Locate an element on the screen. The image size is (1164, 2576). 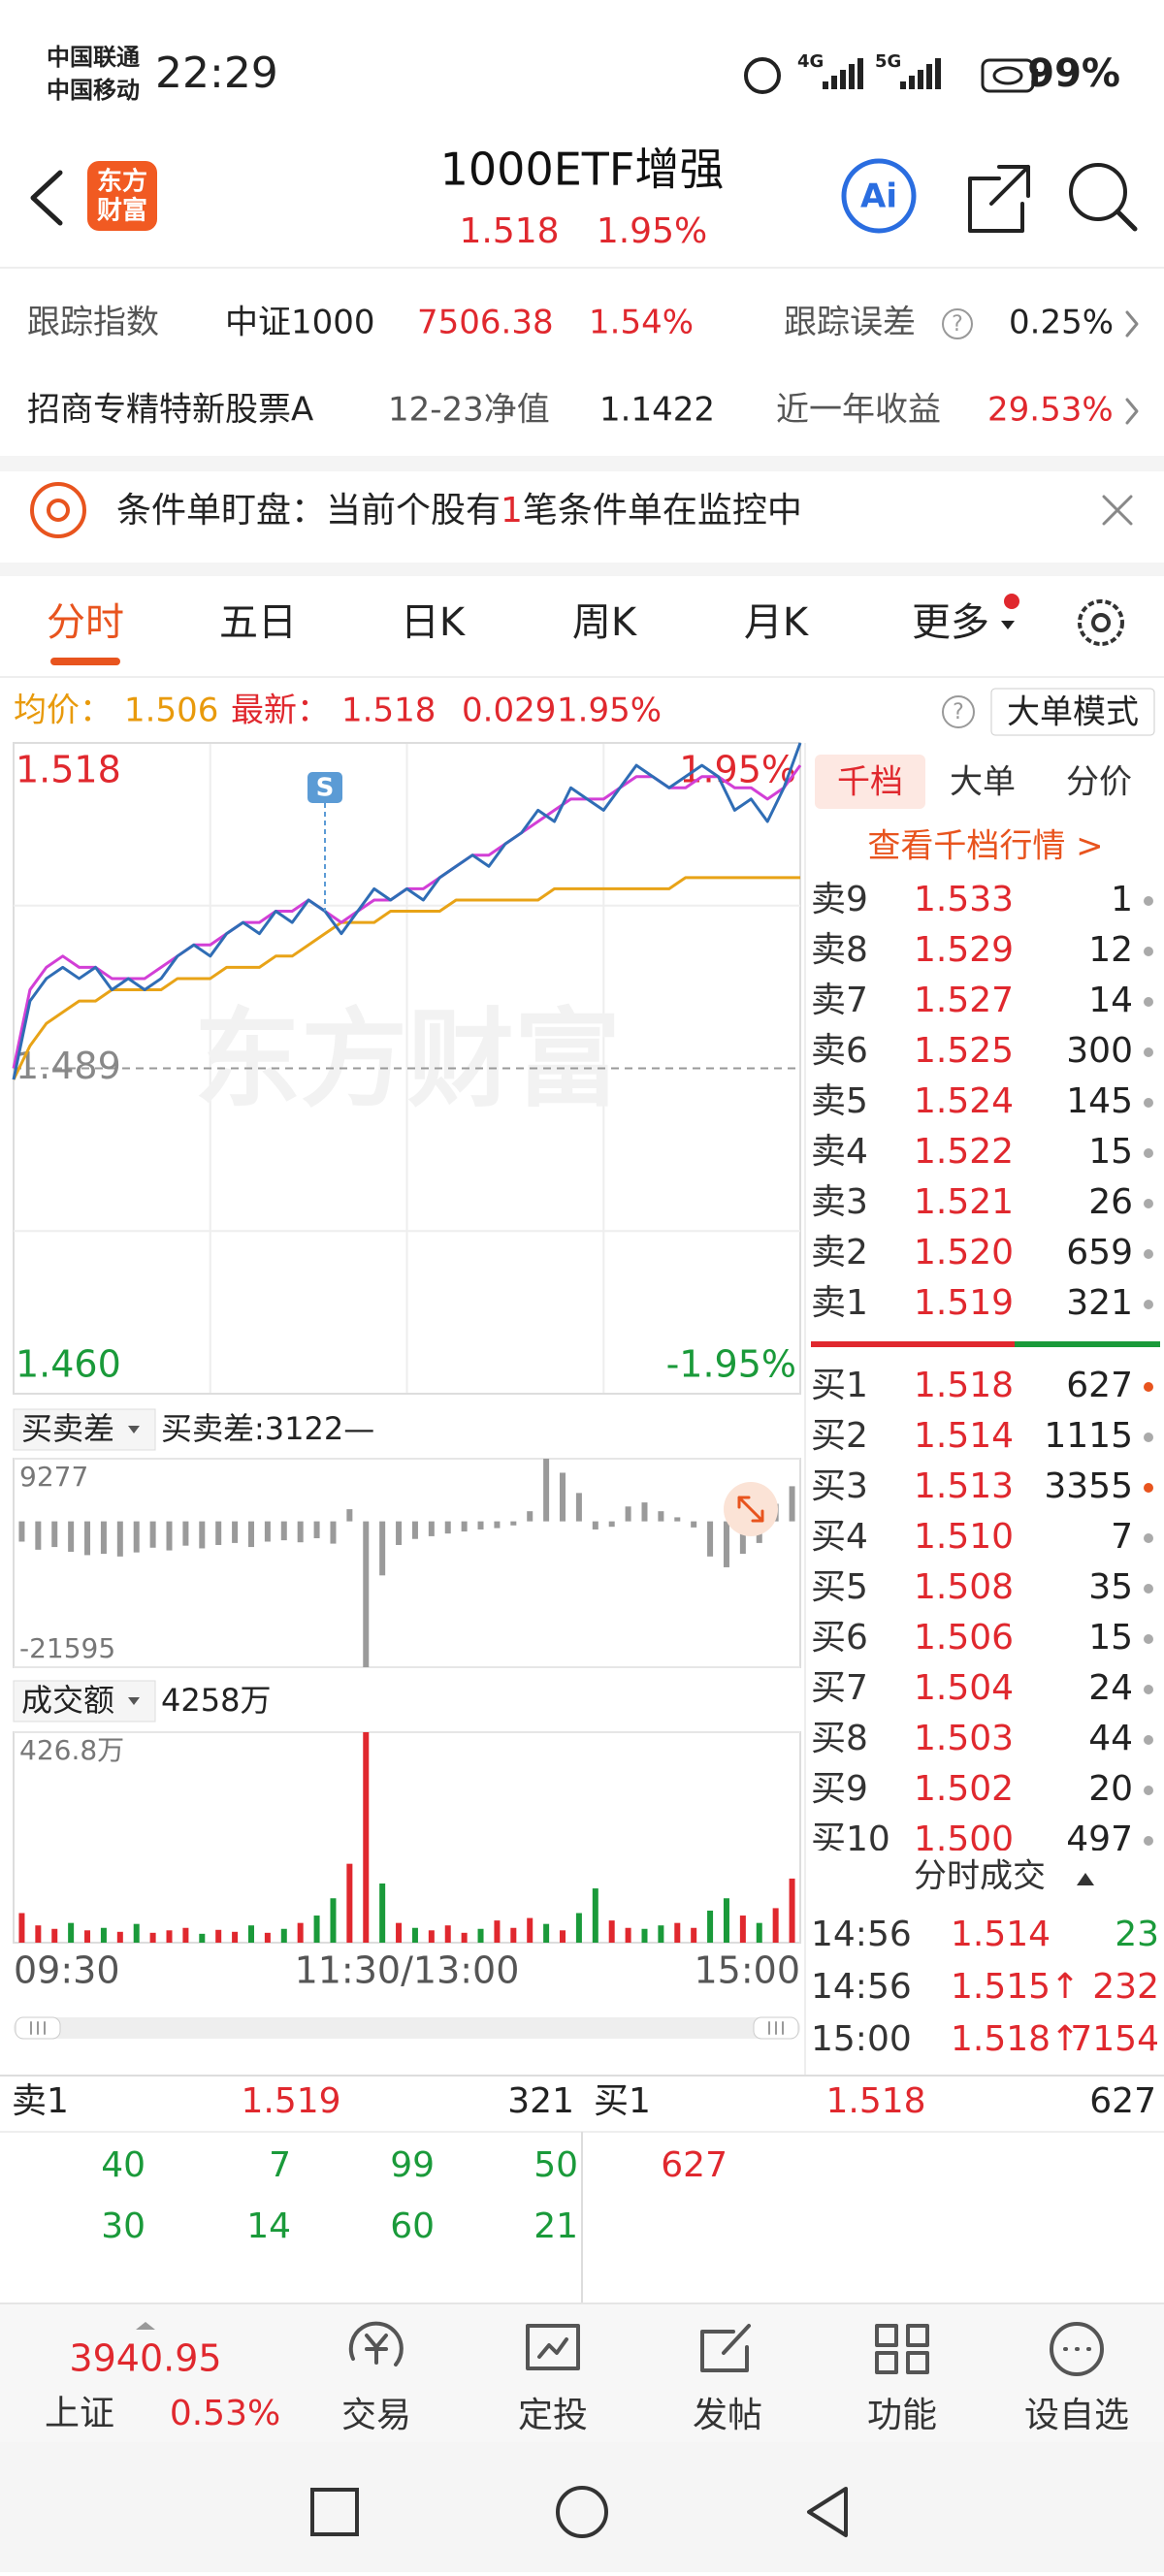
ai-label: Ai is located at coordinates (878, 196).